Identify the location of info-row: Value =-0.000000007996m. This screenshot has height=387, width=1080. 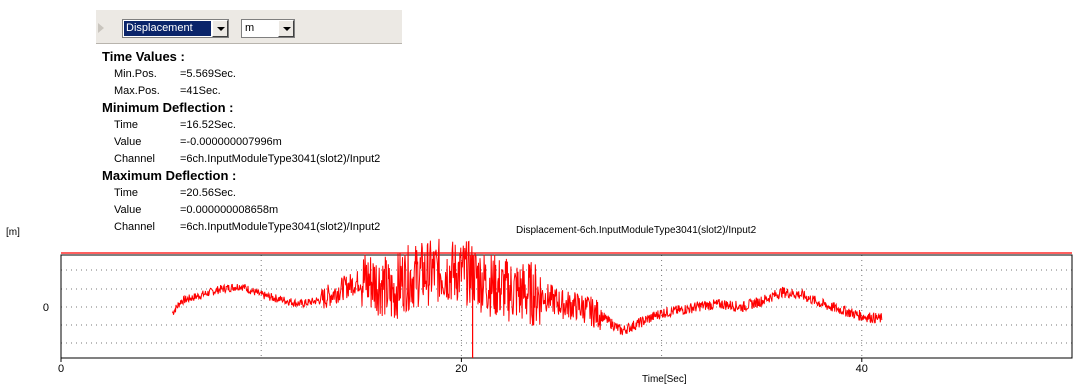
(257, 142).